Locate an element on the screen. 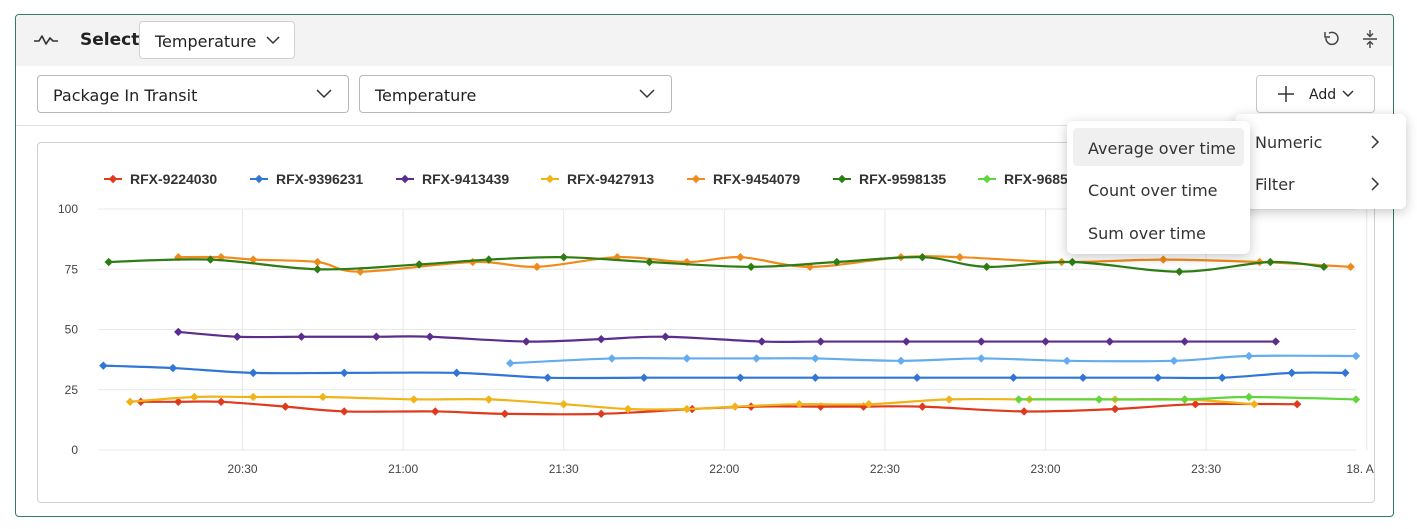 The width and height of the screenshot is (1417, 529). menu-item-count-over-time: Count over time is located at coordinates (1153, 190).